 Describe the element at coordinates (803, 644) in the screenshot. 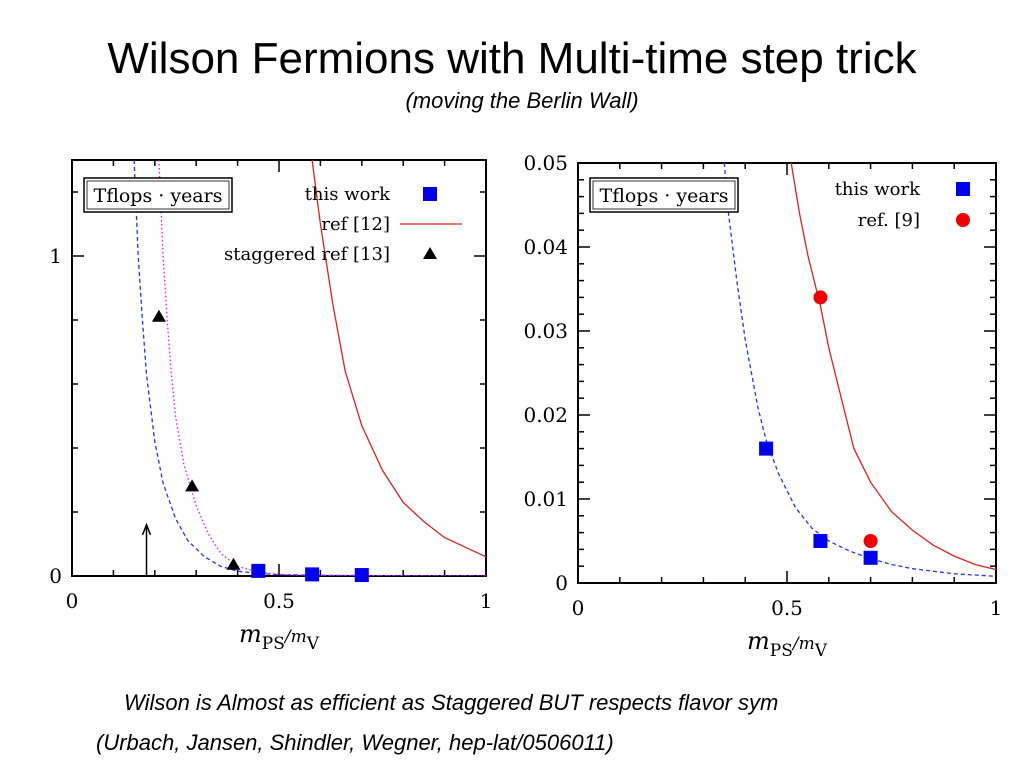

I see `plot2-x-axis-label-part: /m` at that location.